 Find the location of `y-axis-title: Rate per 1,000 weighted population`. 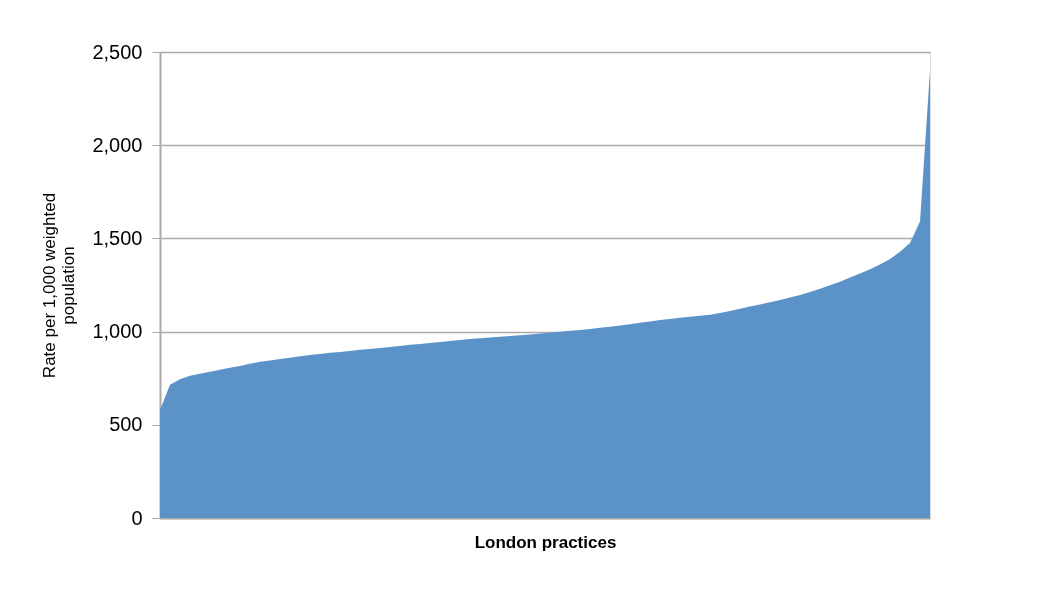

y-axis-title: Rate per 1,000 weighted population is located at coordinates (59, 285).